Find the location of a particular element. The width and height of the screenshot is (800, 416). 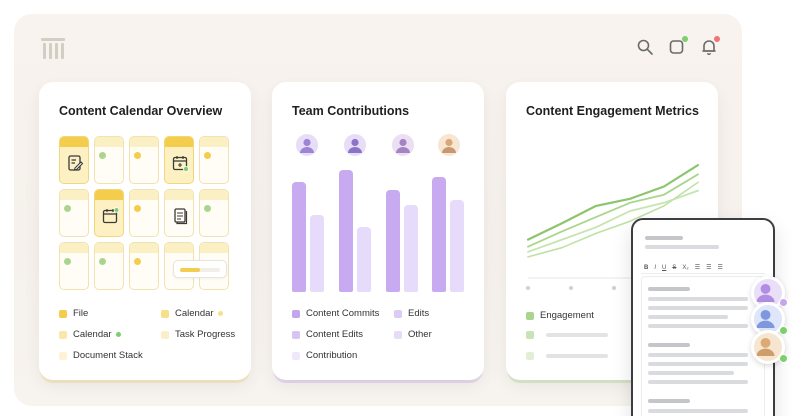

legend-label: Engagement is located at coordinates (567, 315).